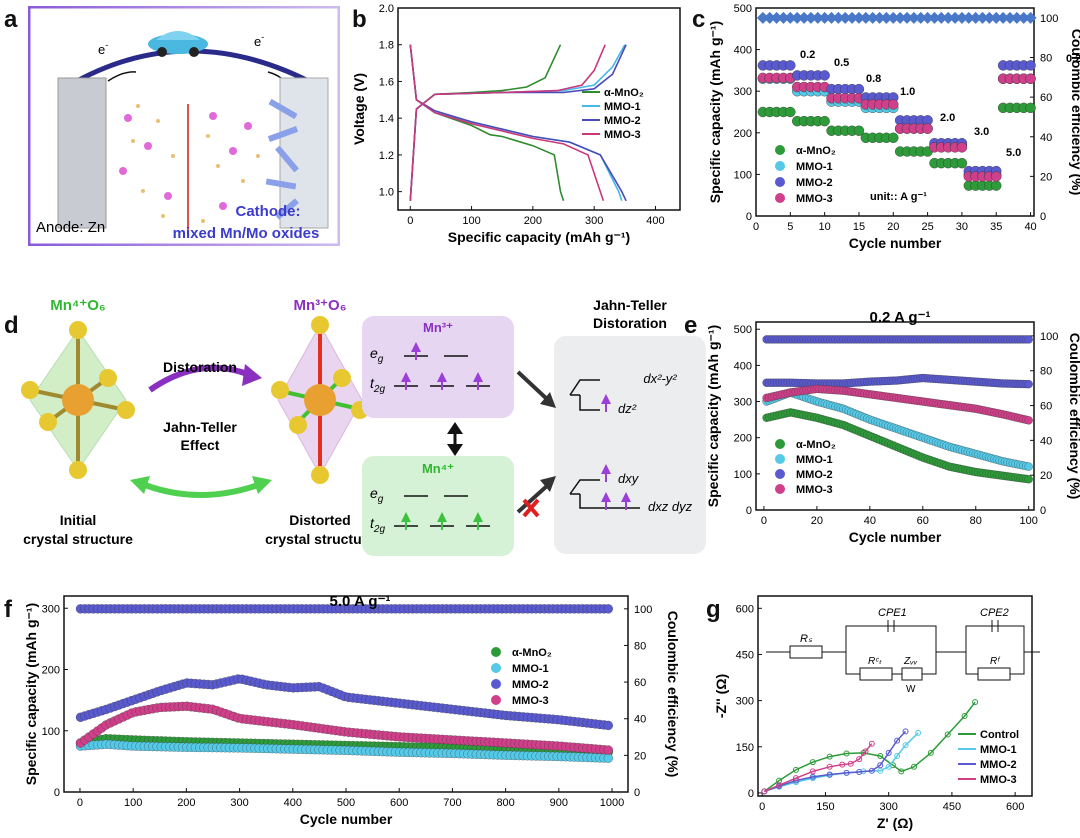 The width and height of the screenshot is (1080, 838). What do you see at coordinates (892, 613) in the screenshot?
I see `label-cpe1: CPE1` at bounding box center [892, 613].